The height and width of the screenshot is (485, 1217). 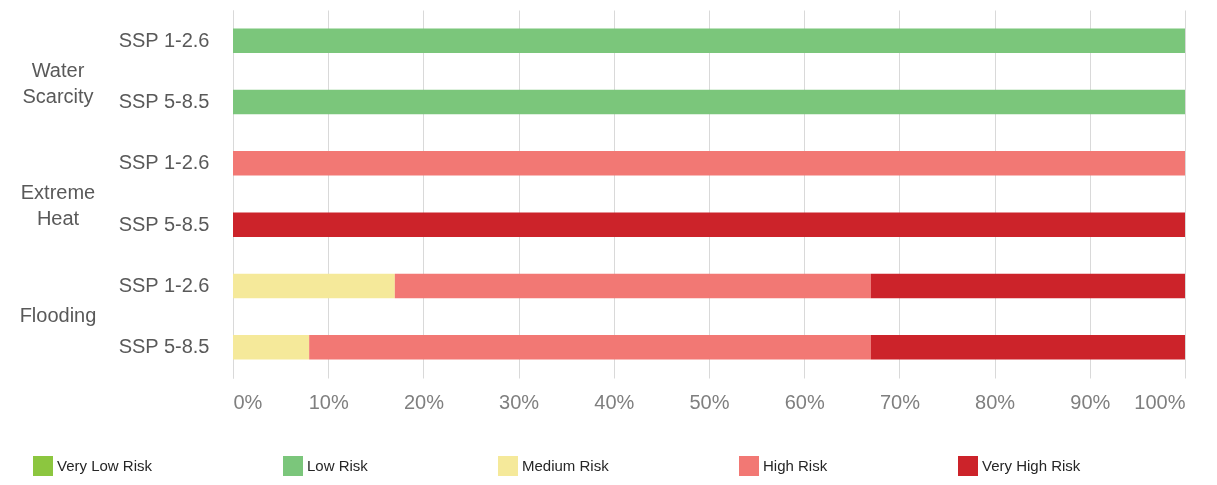 I want to click on legend-label: Medium Risk, so click(x=566, y=465).